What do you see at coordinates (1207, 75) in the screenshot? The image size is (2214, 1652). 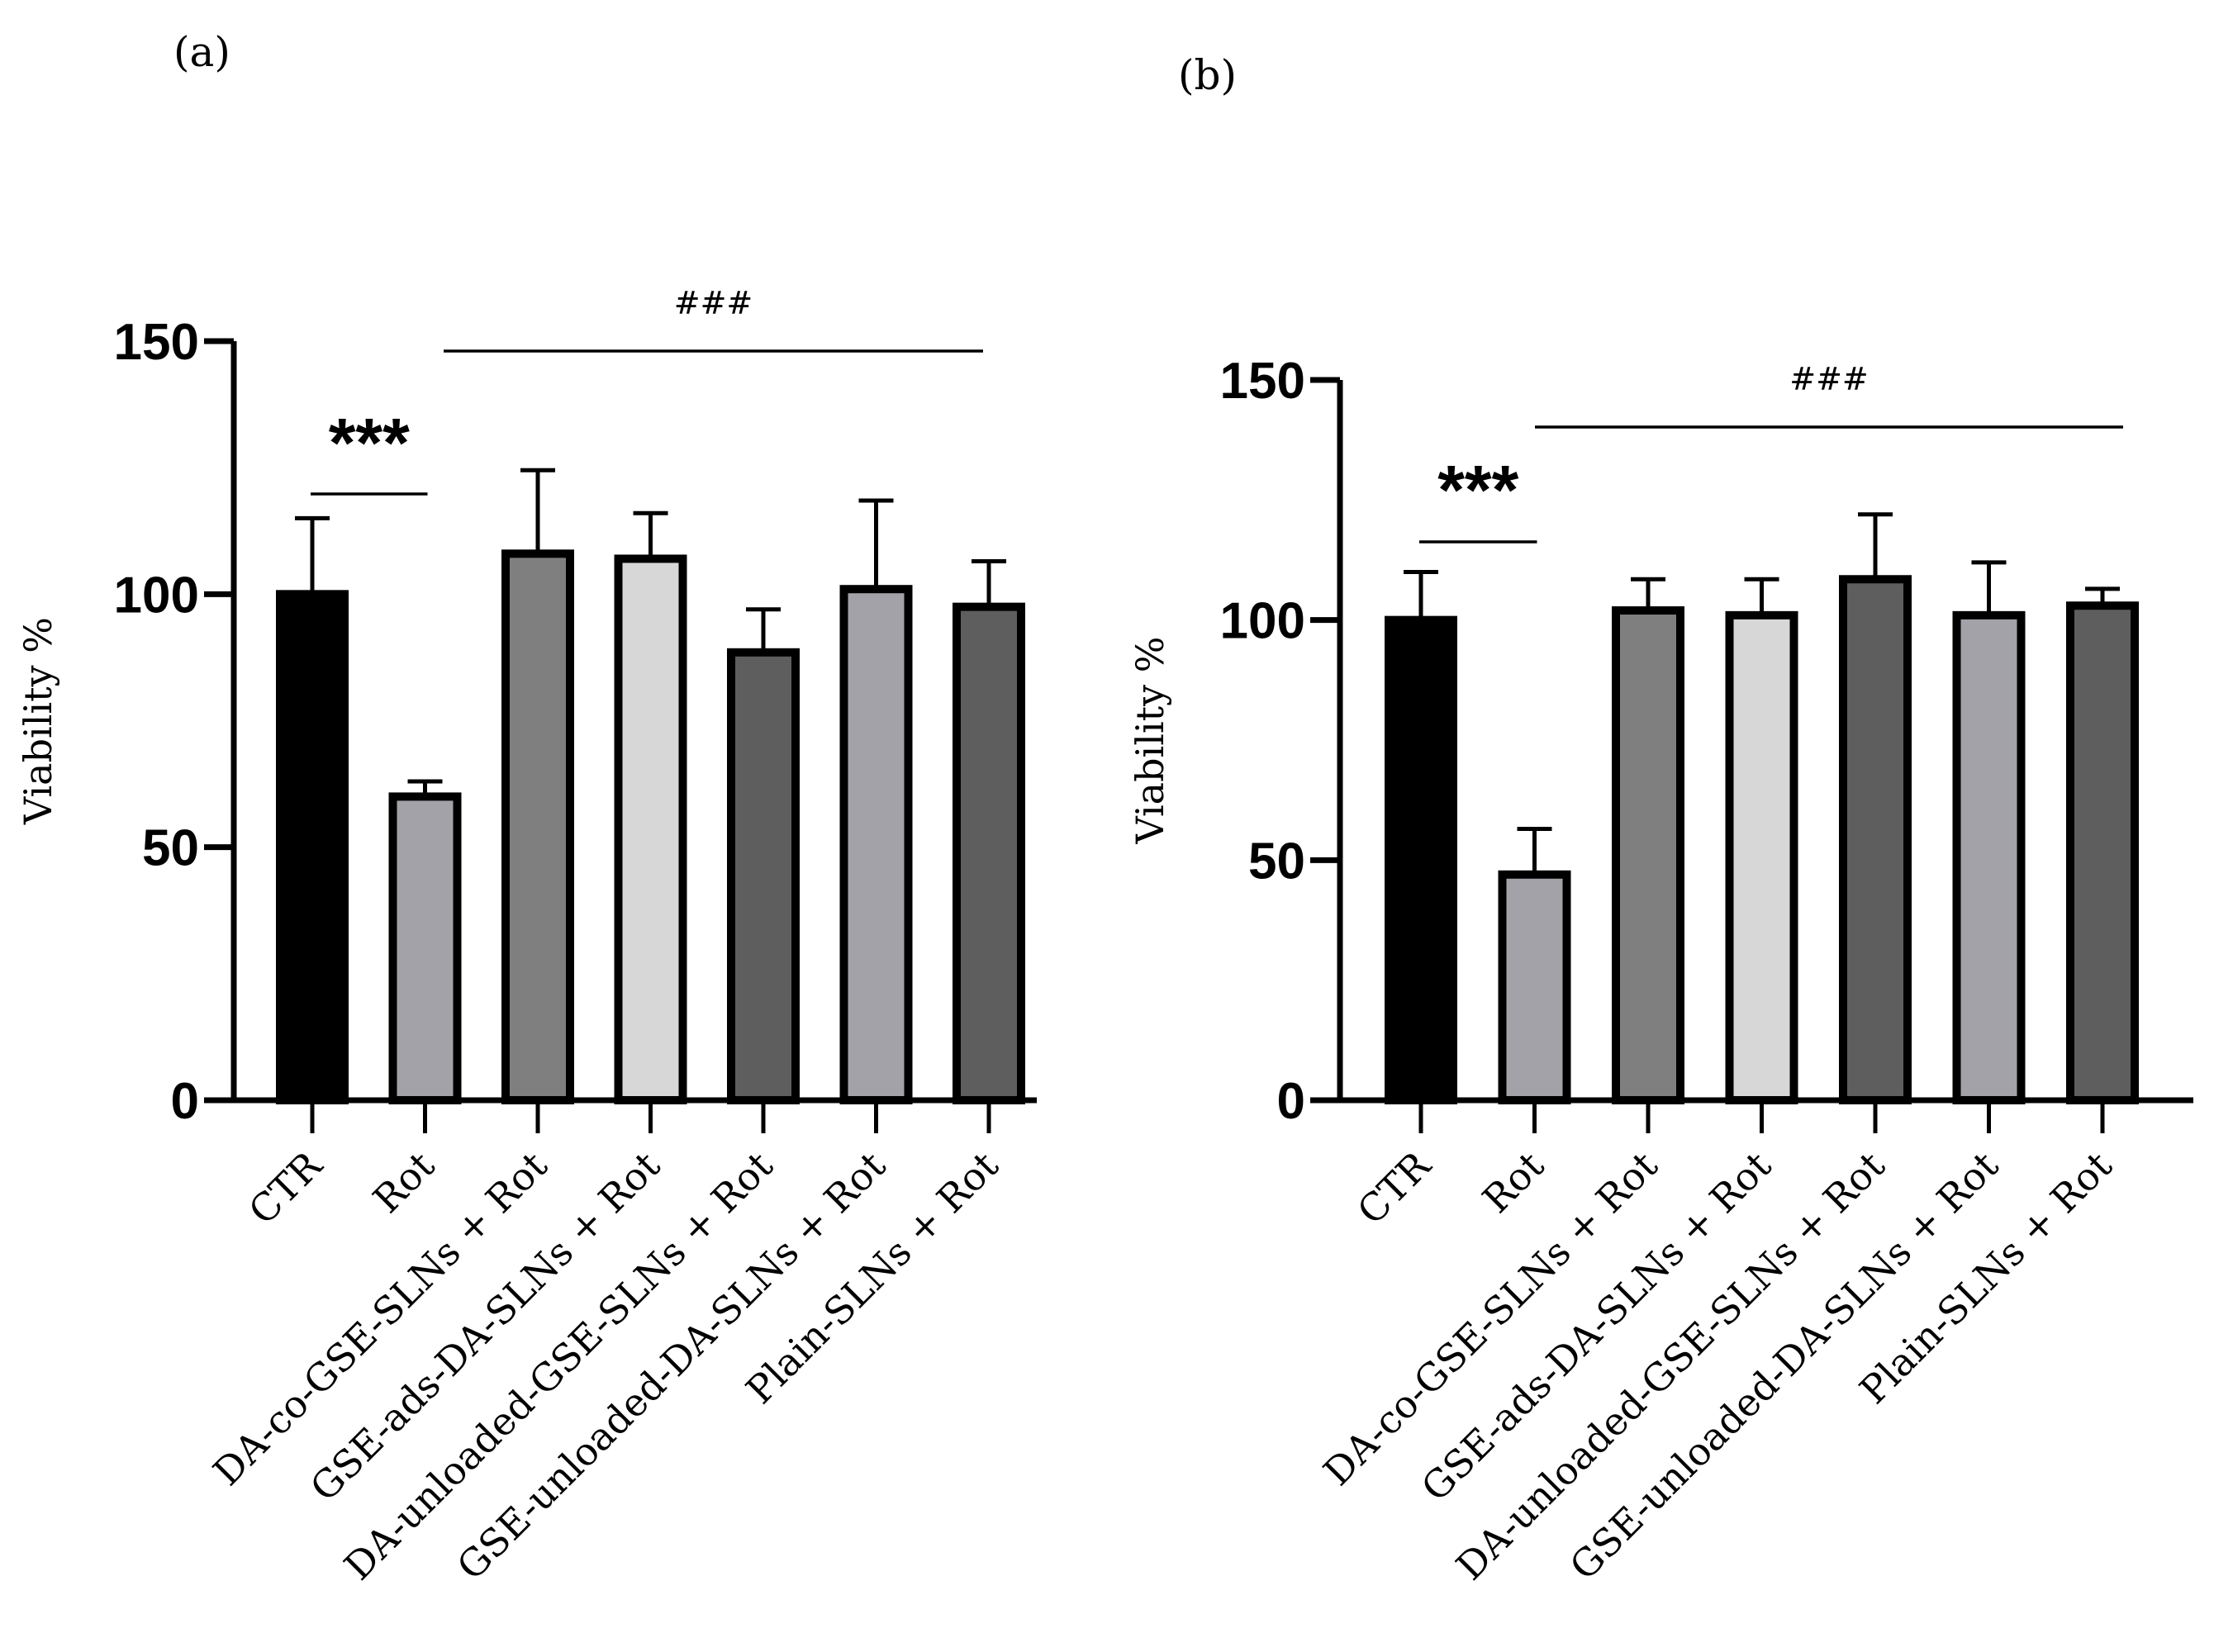 I see `panel-label: (b)` at bounding box center [1207, 75].